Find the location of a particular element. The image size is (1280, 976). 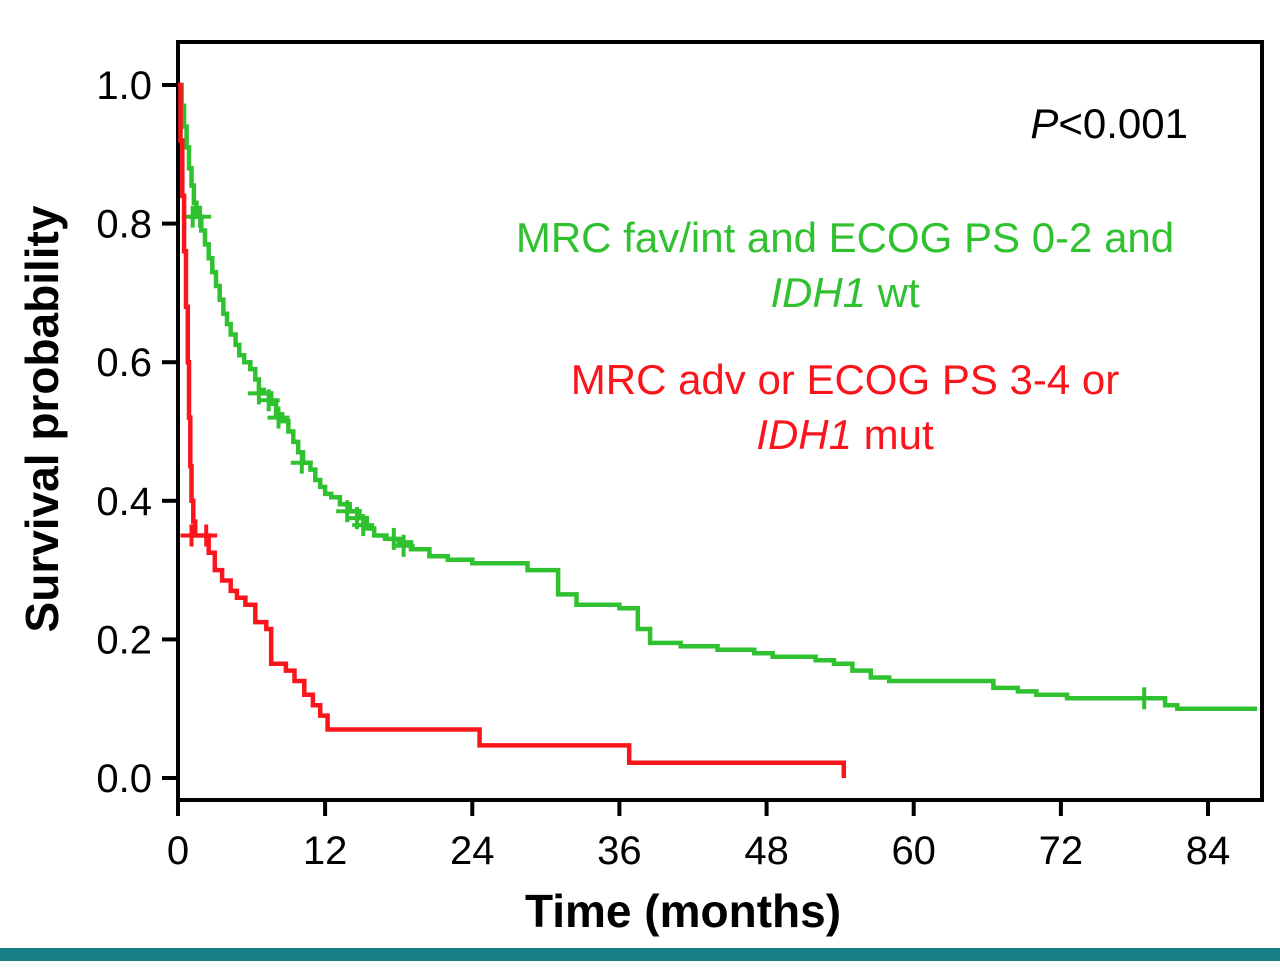

x-tick-label: 12 is located at coordinates (325, 851).